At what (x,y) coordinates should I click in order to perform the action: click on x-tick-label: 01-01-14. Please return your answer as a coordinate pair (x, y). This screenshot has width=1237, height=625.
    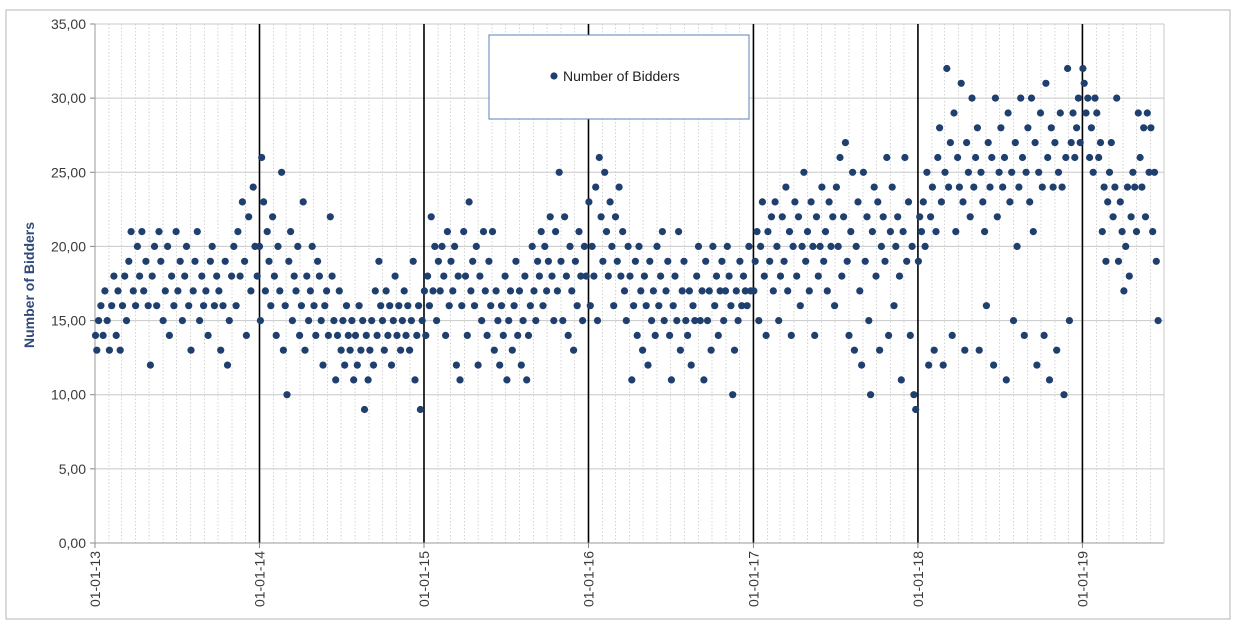
    Looking at the image, I should click on (259, 579).